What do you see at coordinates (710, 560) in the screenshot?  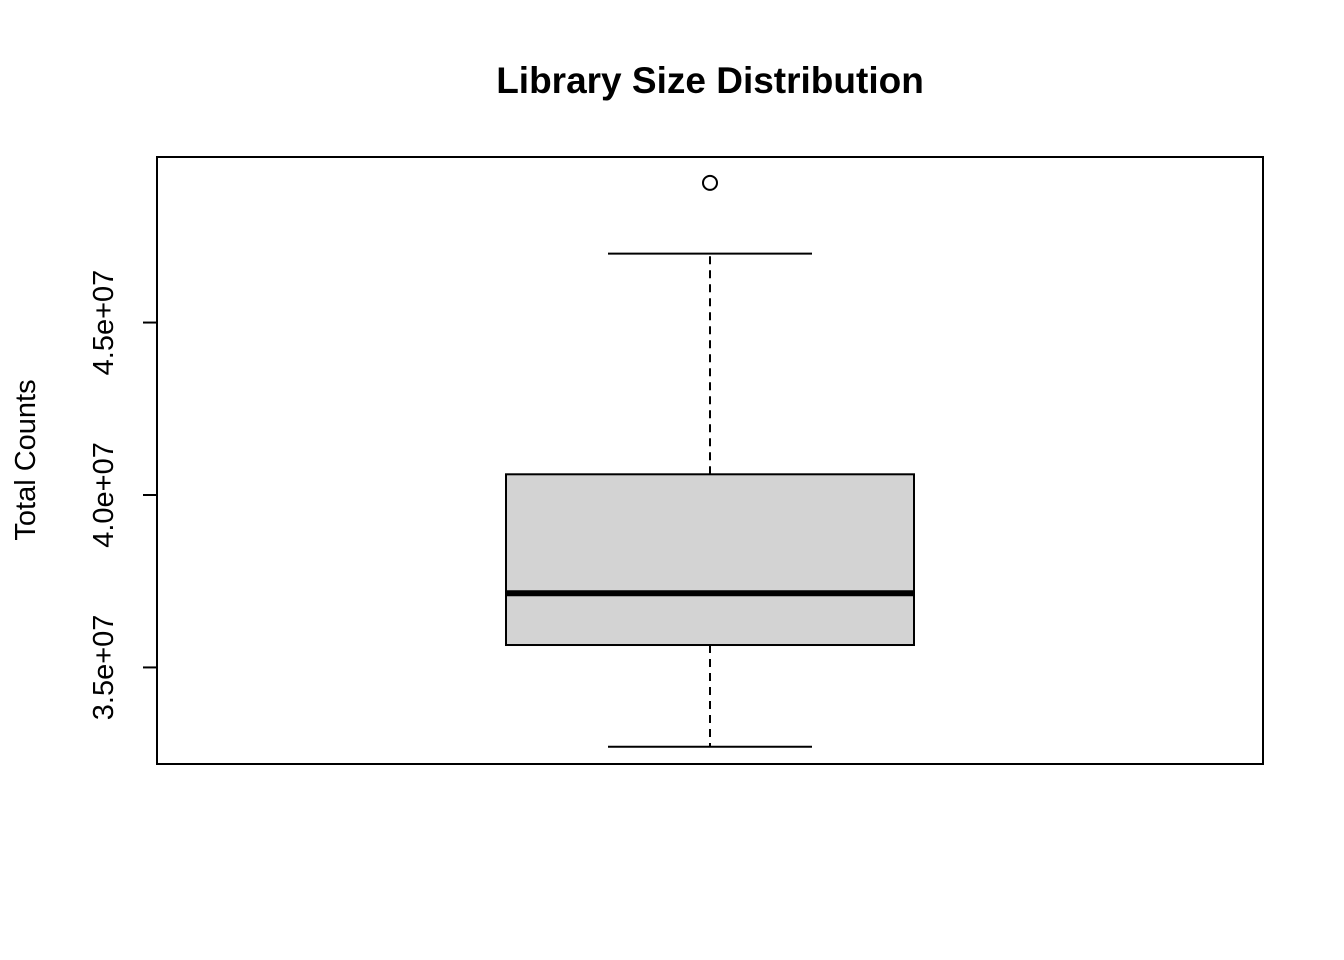 I see `interquartile-box` at bounding box center [710, 560].